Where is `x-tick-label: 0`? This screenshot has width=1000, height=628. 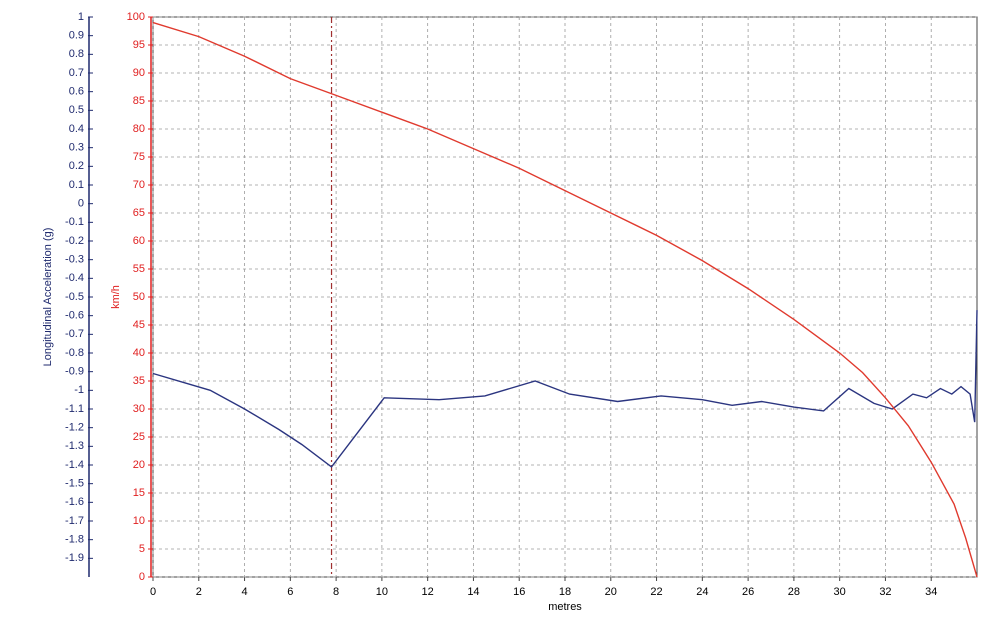
x-tick-label: 0 is located at coordinates (153, 592).